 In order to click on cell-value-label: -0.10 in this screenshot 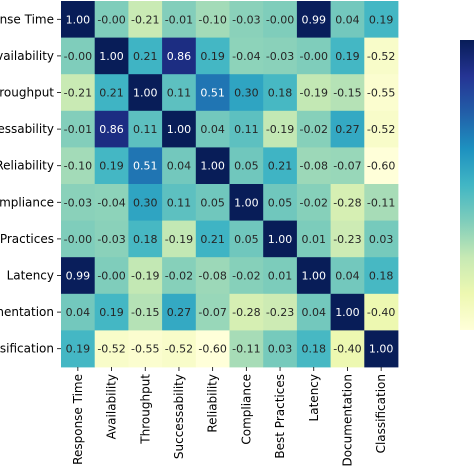, I will do `click(78, 166)`.